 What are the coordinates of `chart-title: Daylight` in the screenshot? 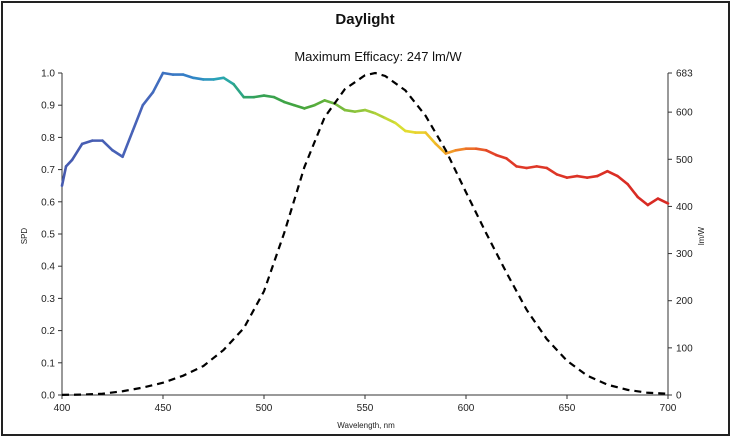 It's located at (364, 19).